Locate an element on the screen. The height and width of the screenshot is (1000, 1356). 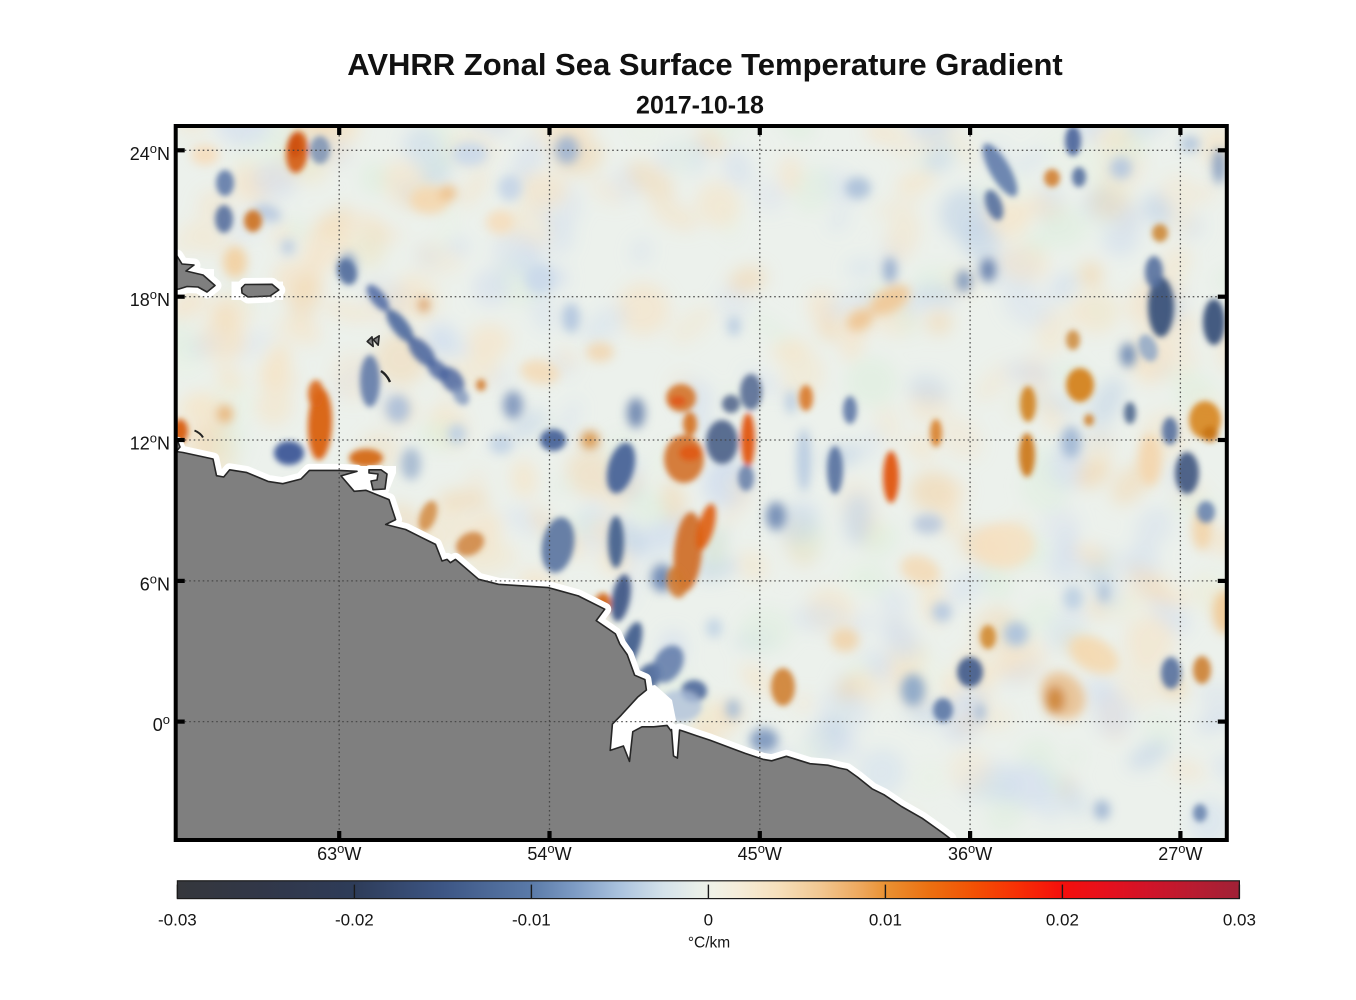
svg-text: 18oN is located at coordinates (150, 298).